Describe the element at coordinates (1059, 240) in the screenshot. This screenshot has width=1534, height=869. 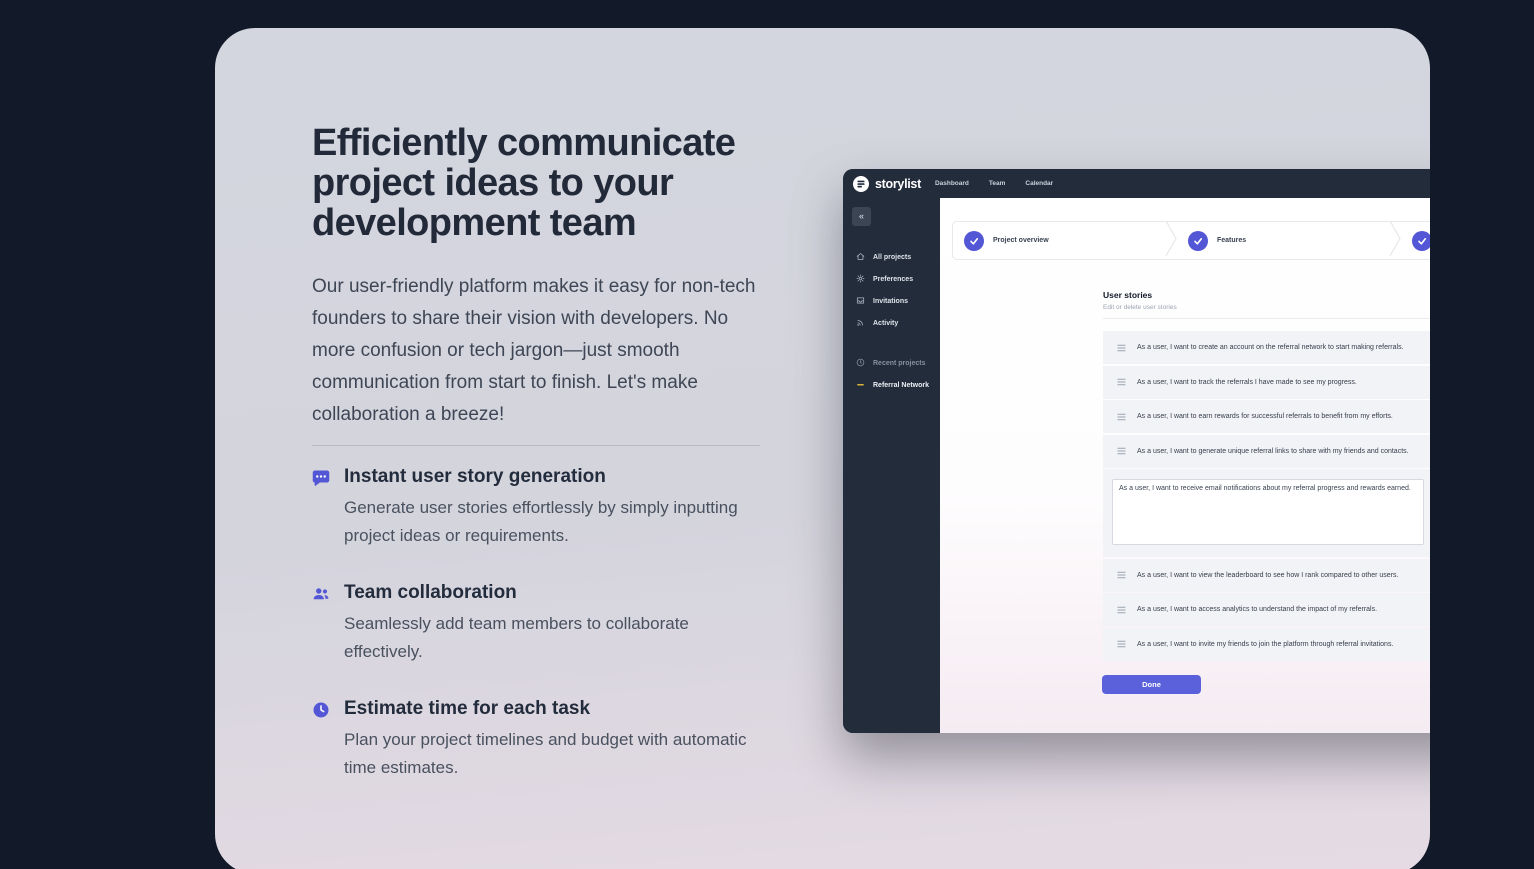
I see `step-project-overview: Project overview` at that location.